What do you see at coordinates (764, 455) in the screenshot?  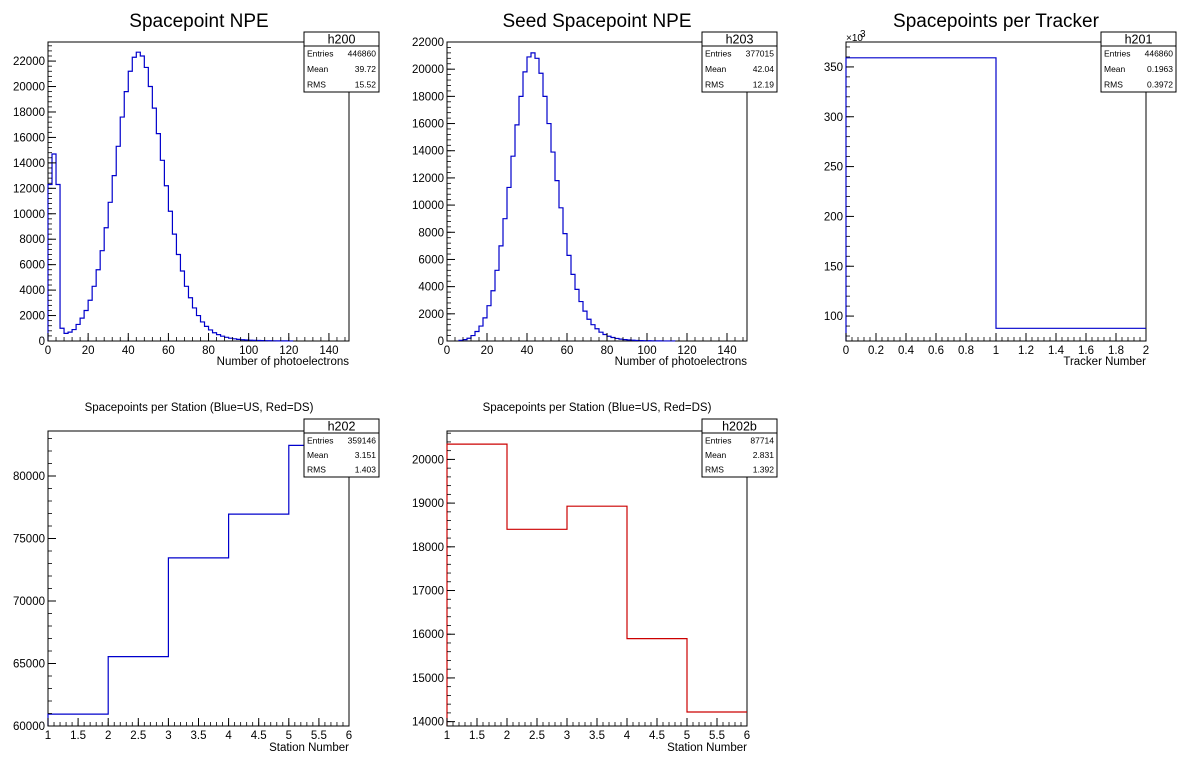 I see `stats-value: 2.831` at bounding box center [764, 455].